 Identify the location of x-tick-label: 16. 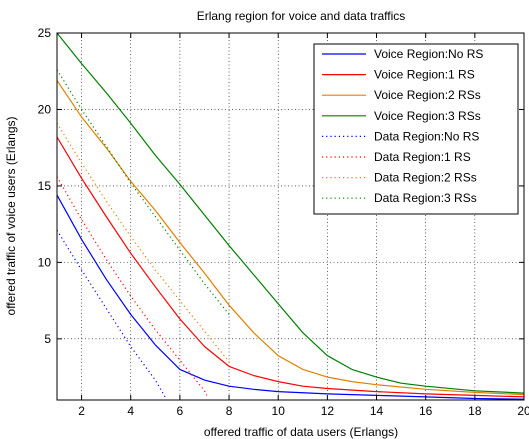
(426, 411).